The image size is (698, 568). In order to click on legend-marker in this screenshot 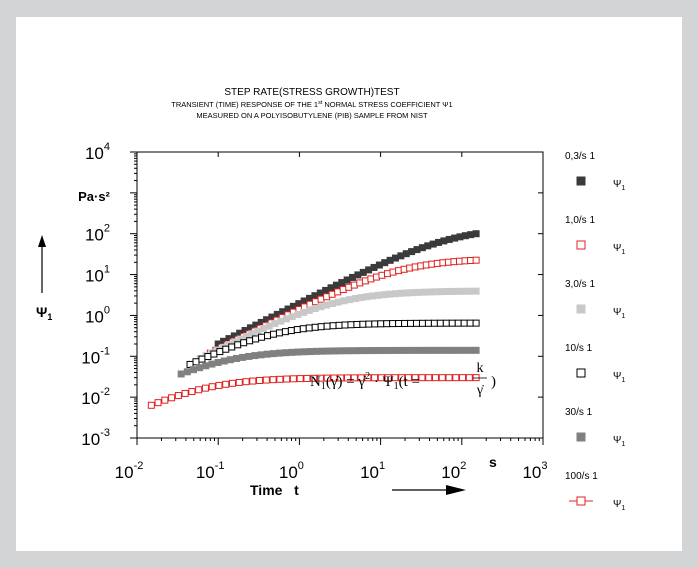, I will do `click(581, 373)`.